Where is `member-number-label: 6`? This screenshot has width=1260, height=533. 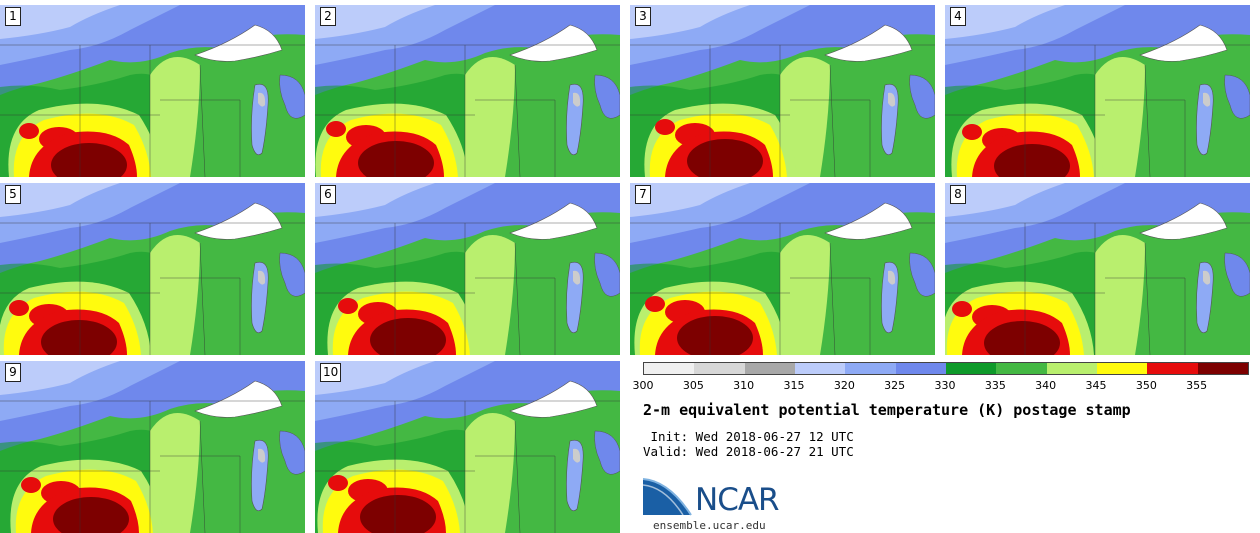 member-number-label: 6 is located at coordinates (328, 194).